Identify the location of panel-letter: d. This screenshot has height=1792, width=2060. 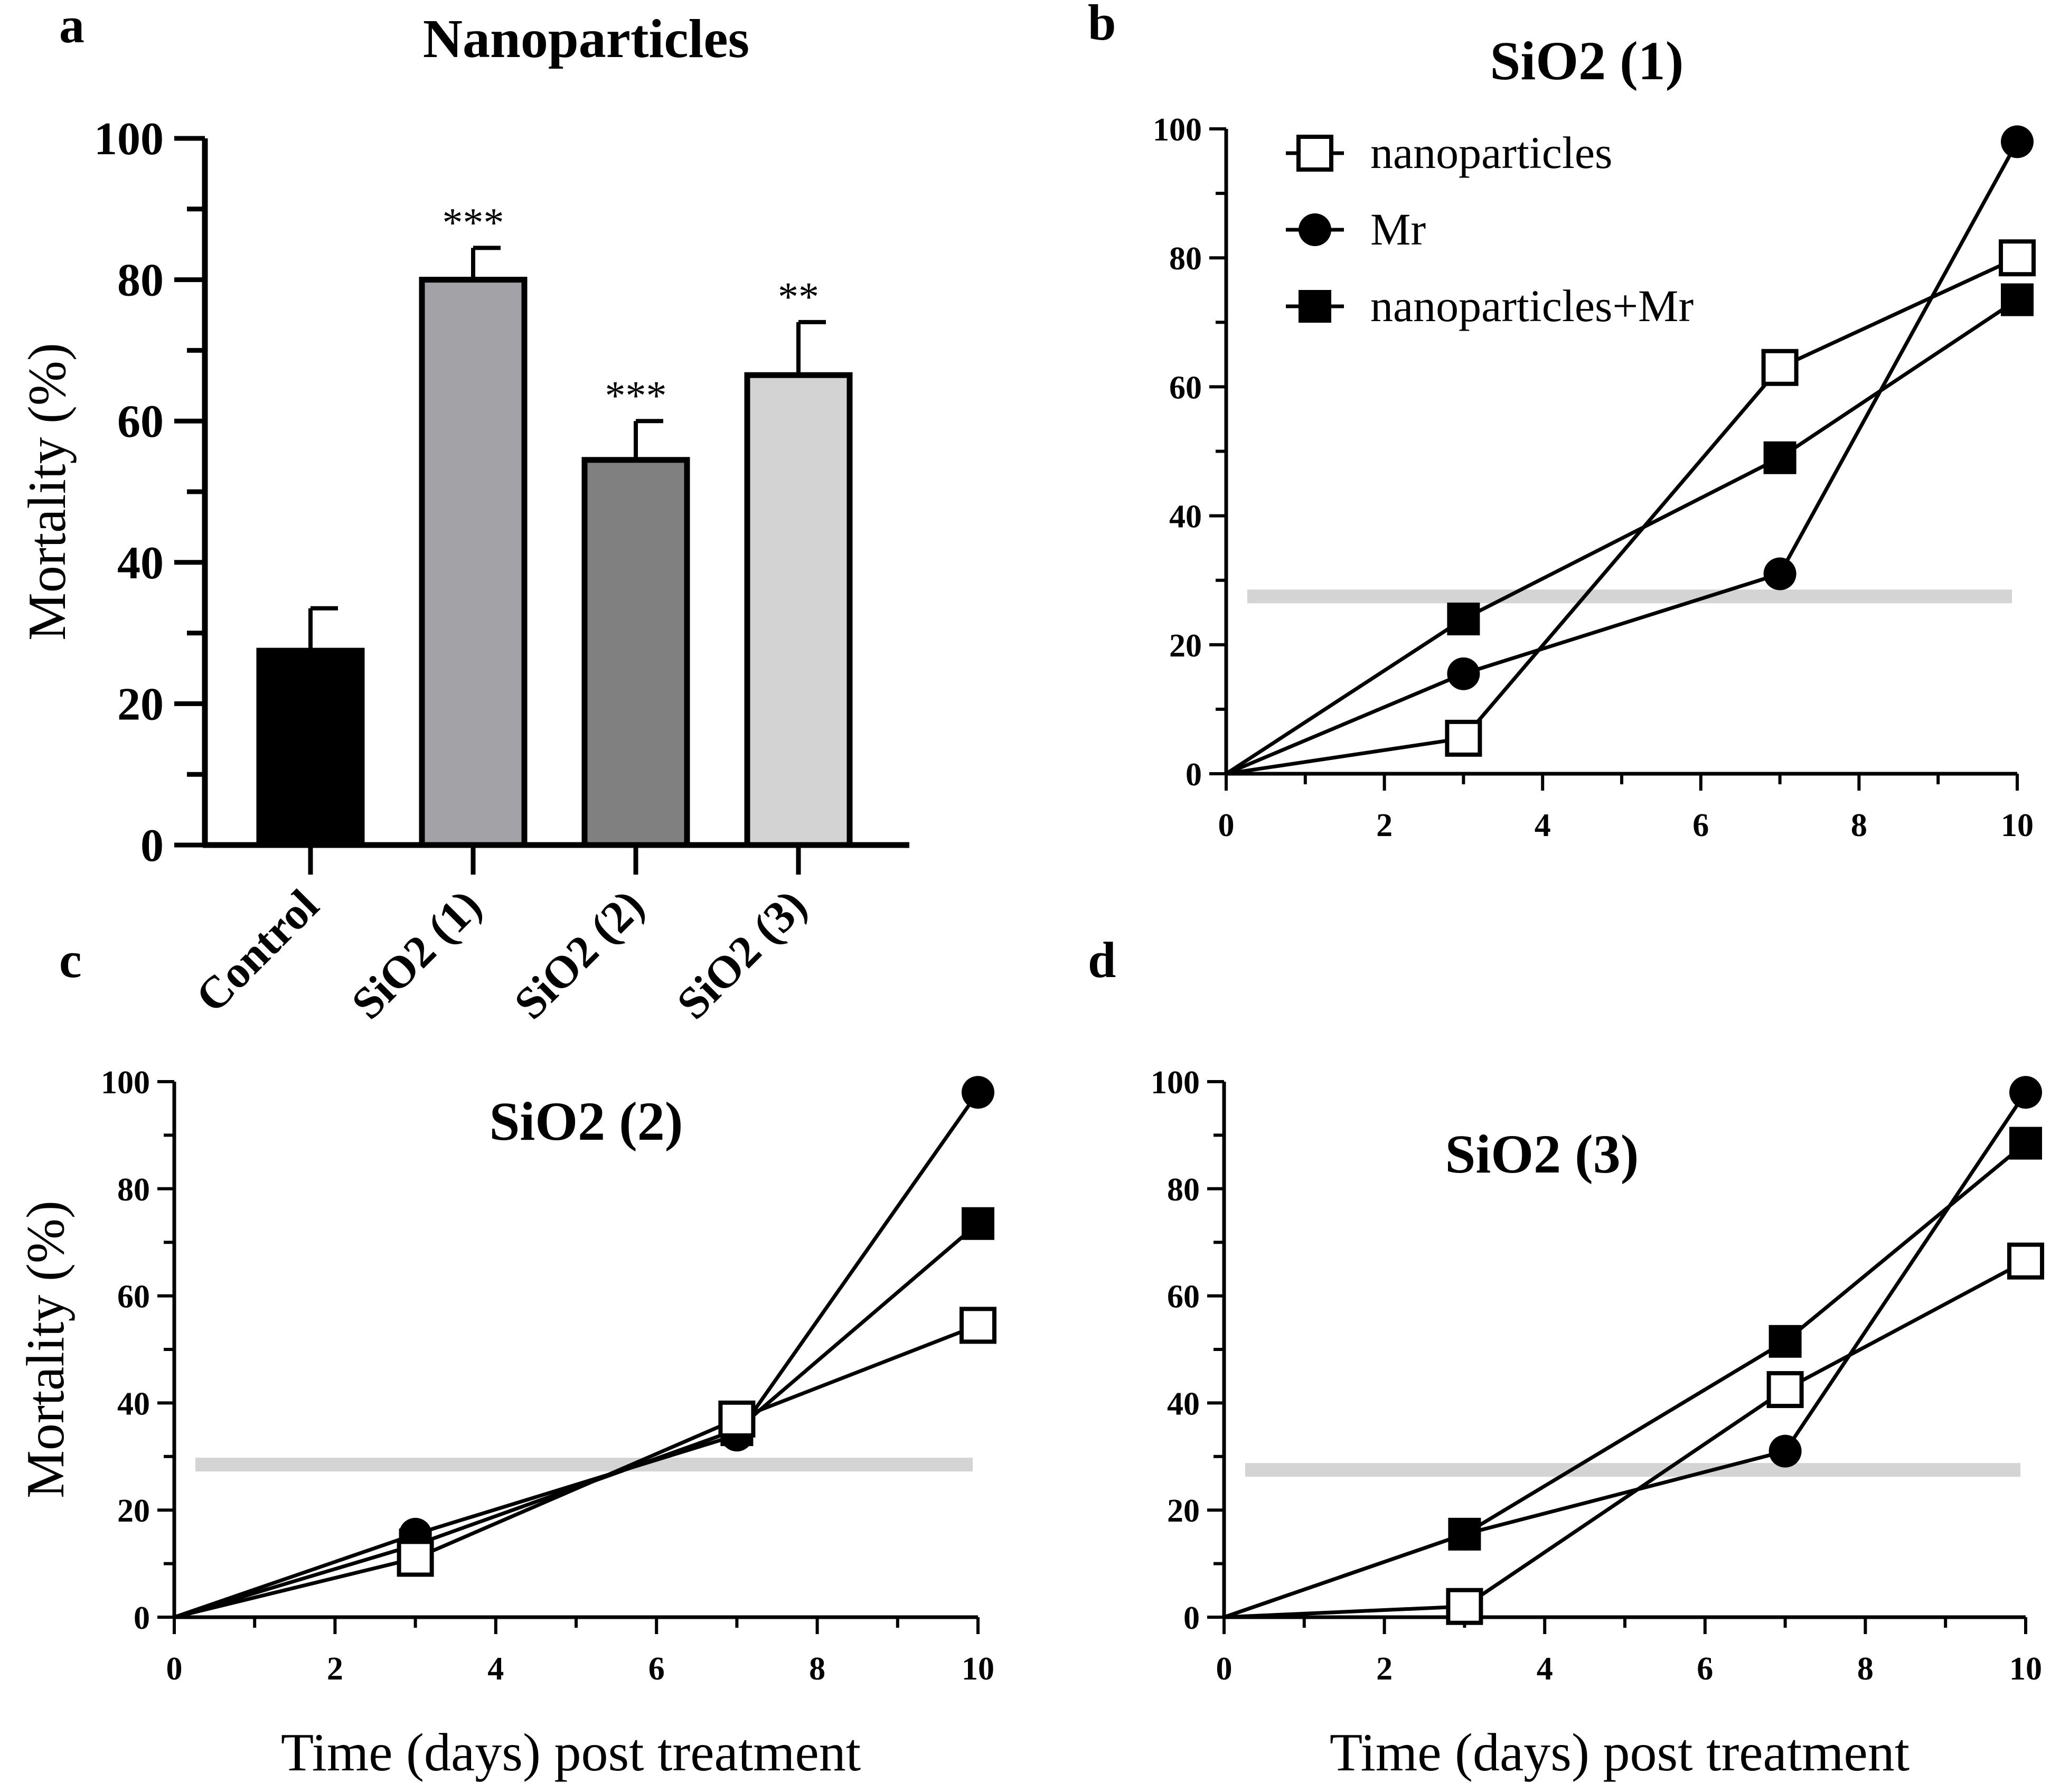
(1102, 960).